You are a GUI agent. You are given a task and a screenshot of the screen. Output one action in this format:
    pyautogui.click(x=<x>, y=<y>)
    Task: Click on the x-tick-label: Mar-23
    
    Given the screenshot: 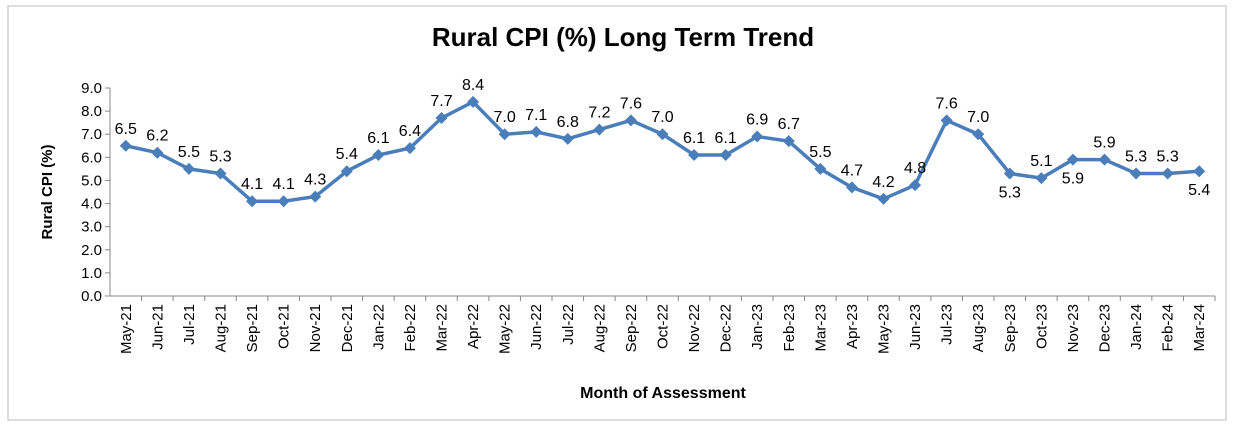 What is the action you would take?
    pyautogui.click(x=820, y=328)
    